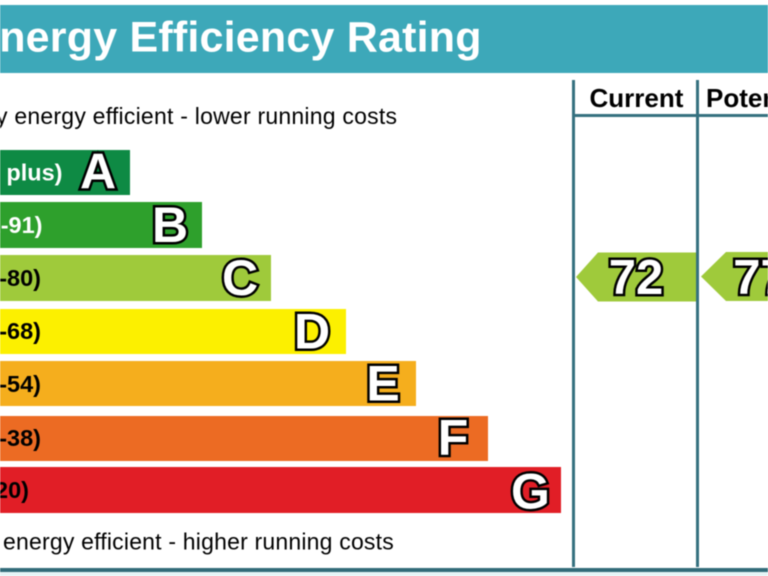 The height and width of the screenshot is (576, 768). I want to click on svg-text: (81-91), so click(21, 225).